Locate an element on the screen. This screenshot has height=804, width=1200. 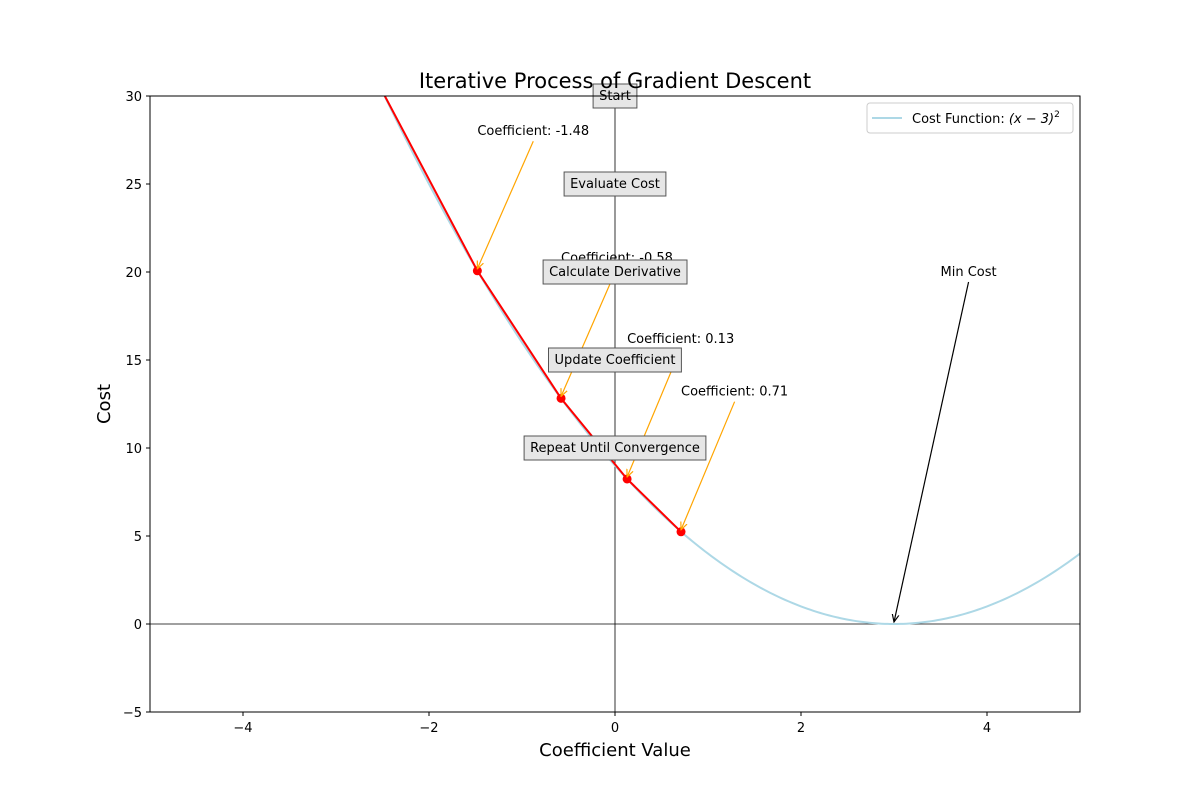
y-tick-label: 20 is located at coordinates (133, 273).